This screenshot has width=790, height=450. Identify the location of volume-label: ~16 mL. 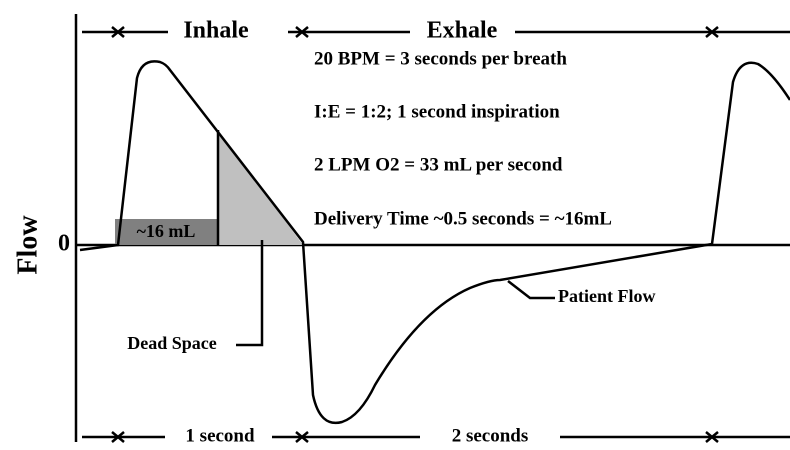
(166, 231).